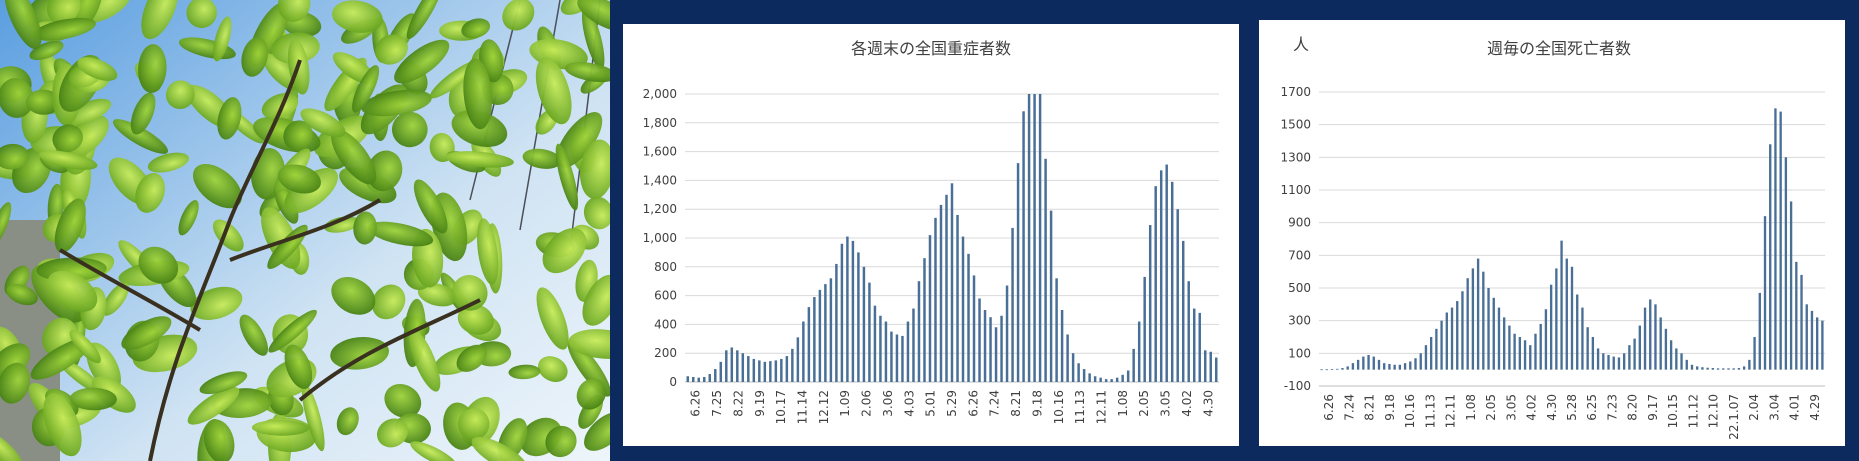 This screenshot has height=461, width=1859. Describe the element at coordinates (1299, 255) in the screenshot. I see `y-tick-label: 700` at that location.